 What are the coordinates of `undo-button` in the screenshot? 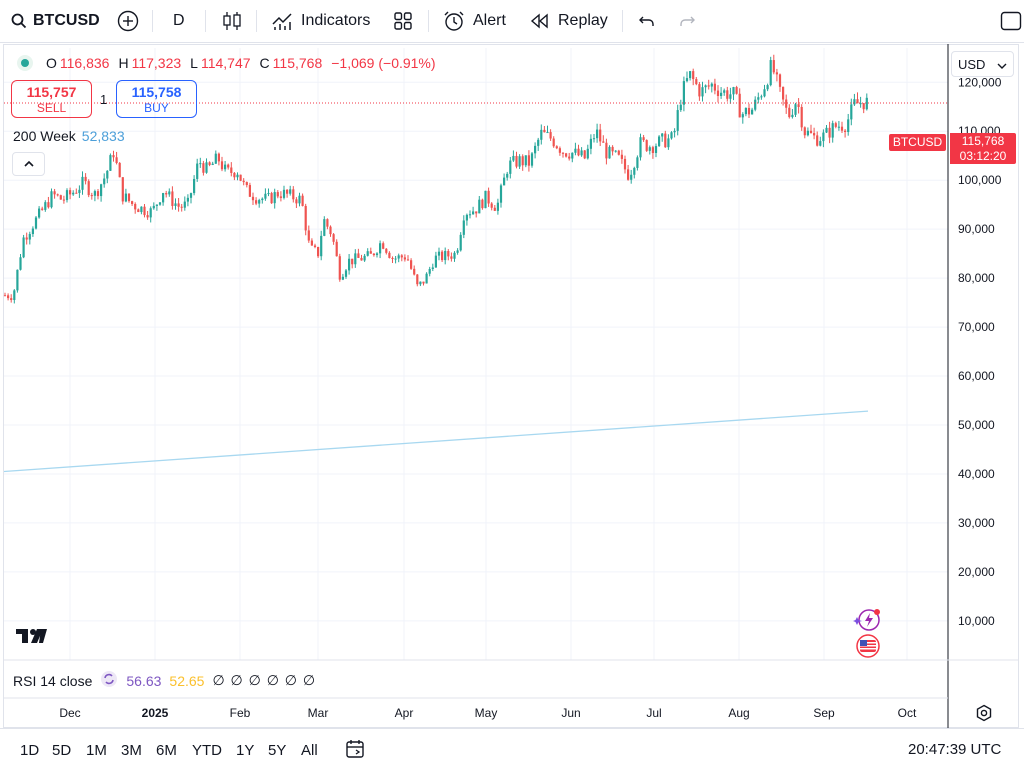 It's located at (647, 21).